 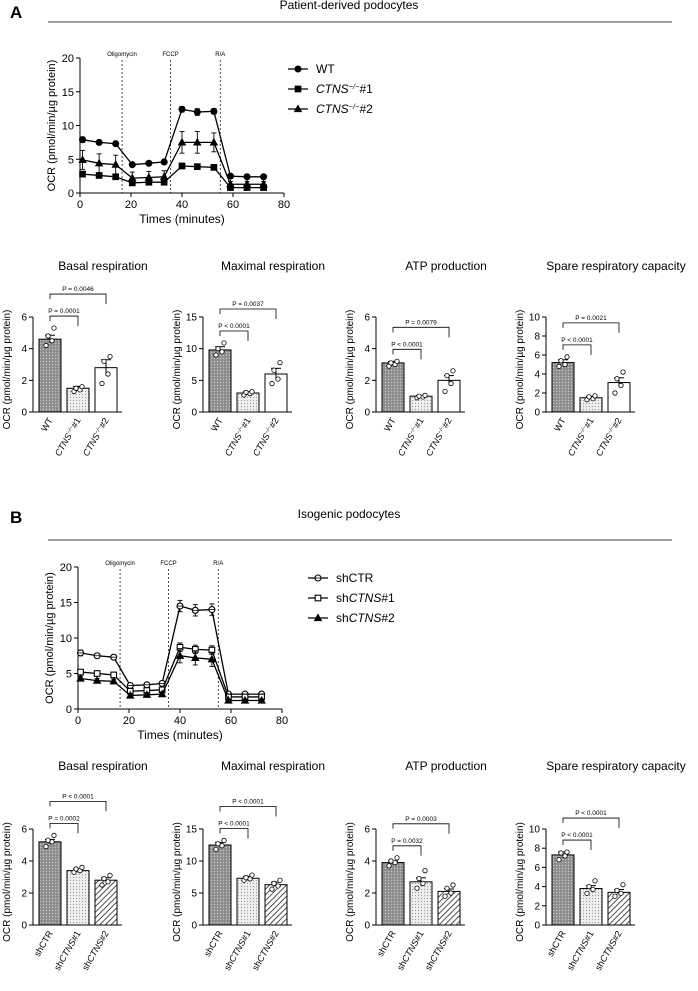 I want to click on y-tick-label: 15, so click(x=192, y=318).